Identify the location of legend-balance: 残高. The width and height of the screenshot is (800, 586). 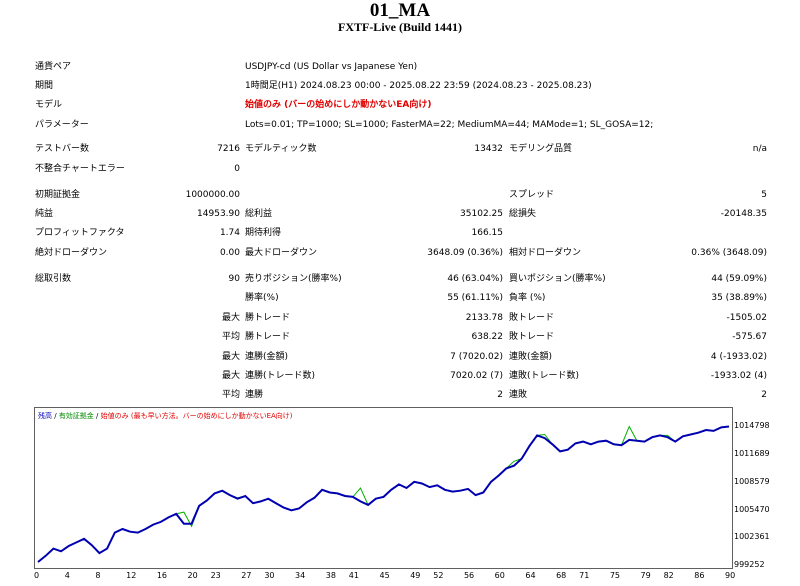
(45, 416).